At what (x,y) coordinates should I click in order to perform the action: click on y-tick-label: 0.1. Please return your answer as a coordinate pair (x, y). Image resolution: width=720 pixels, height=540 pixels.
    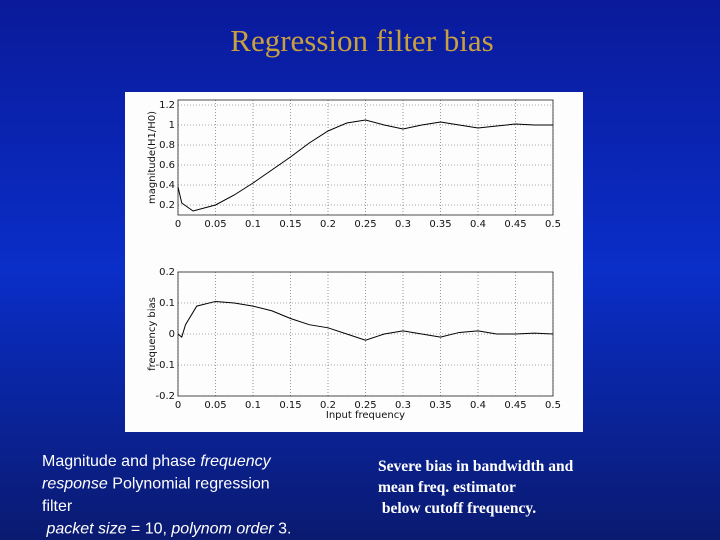
    Looking at the image, I should click on (167, 303).